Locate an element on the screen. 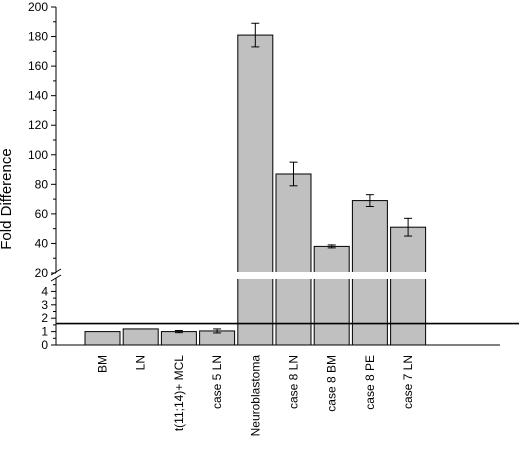 The width and height of the screenshot is (520, 457). x-tick-label-5: Neuroblastoma is located at coordinates (255, 396).